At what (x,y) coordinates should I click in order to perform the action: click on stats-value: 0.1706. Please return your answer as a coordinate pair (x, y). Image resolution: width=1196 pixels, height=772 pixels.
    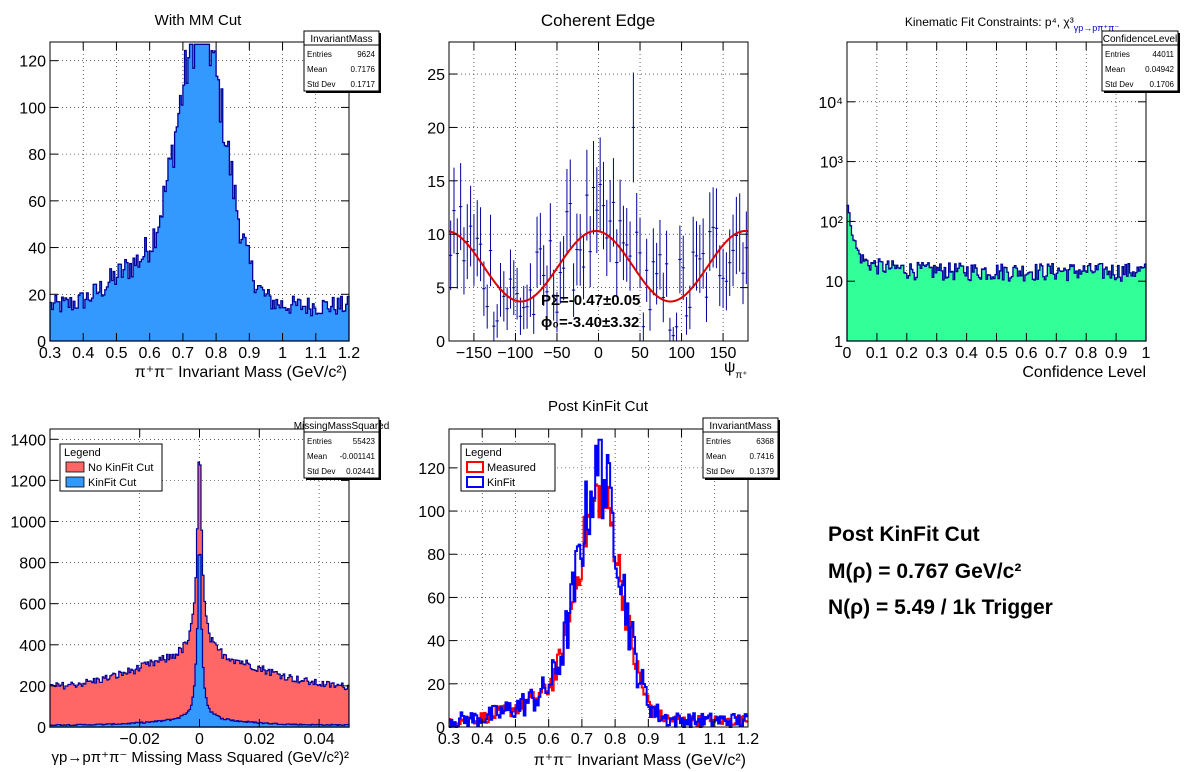
    Looking at the image, I should click on (1162, 84).